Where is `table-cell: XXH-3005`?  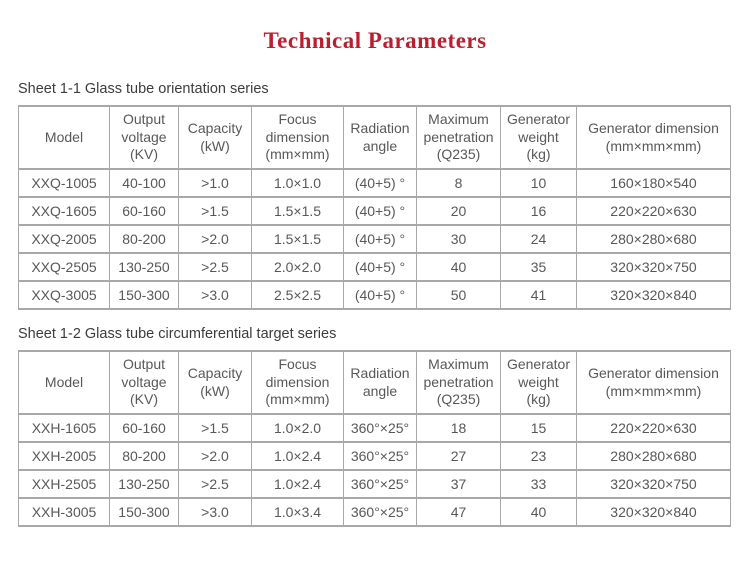
table-cell: XXH-3005 is located at coordinates (64, 512).